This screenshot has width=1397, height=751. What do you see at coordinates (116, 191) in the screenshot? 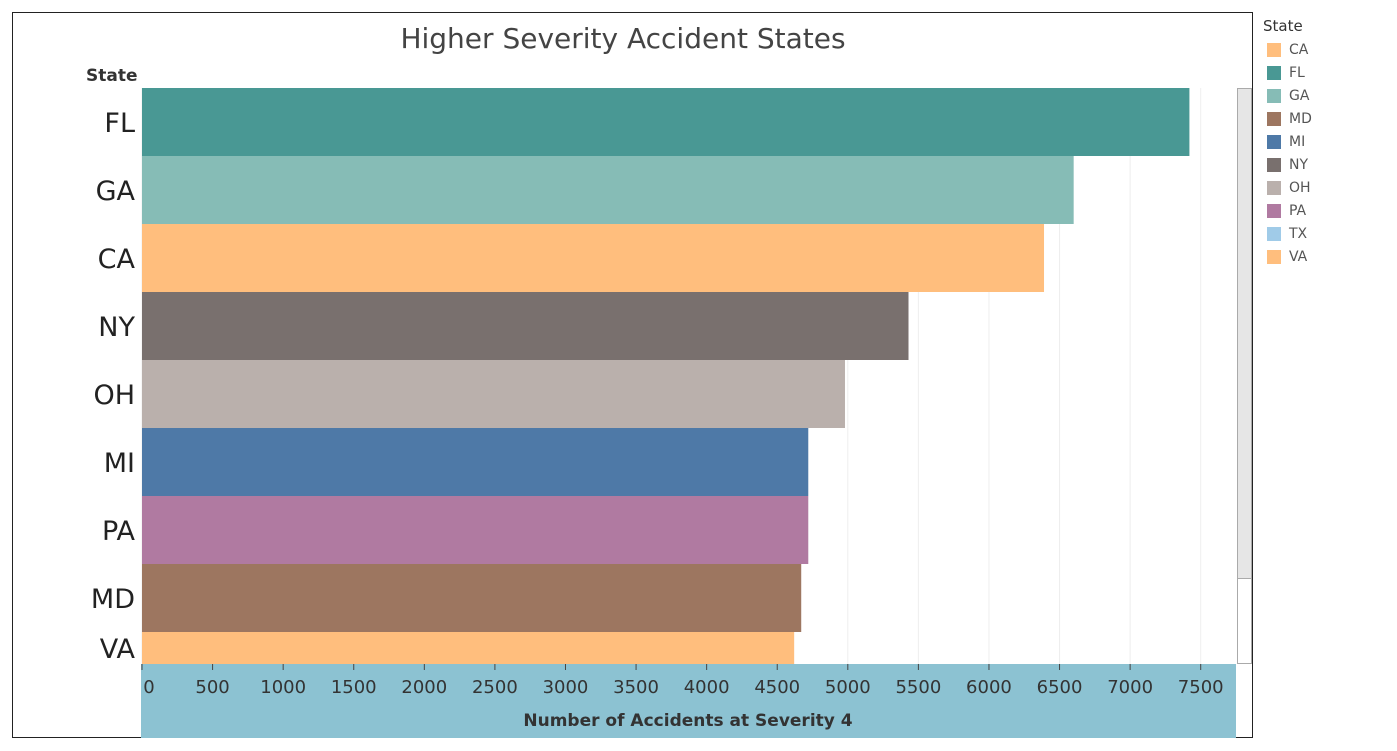
I see `y-tick-label: GA` at bounding box center [116, 191].